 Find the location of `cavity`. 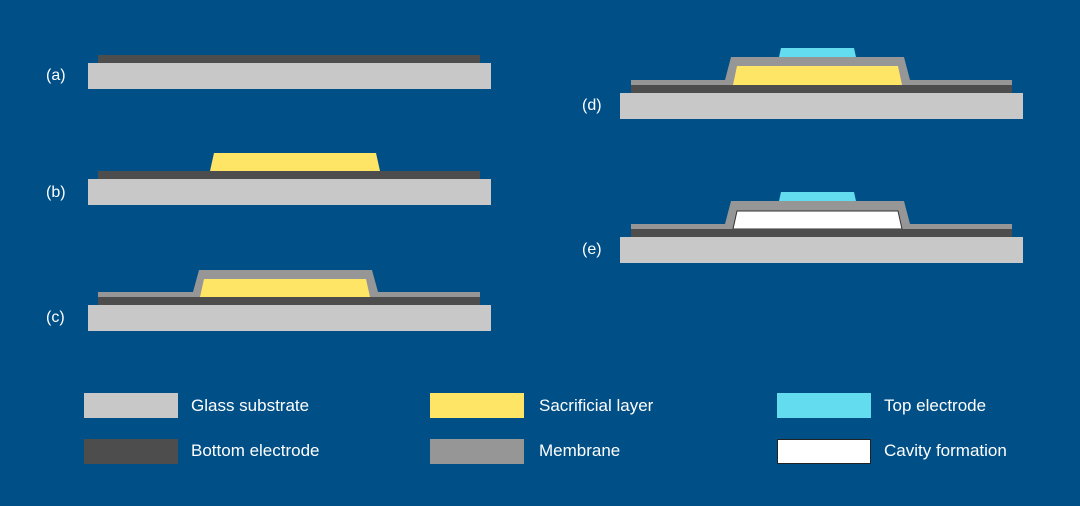

cavity is located at coordinates (817, 220).